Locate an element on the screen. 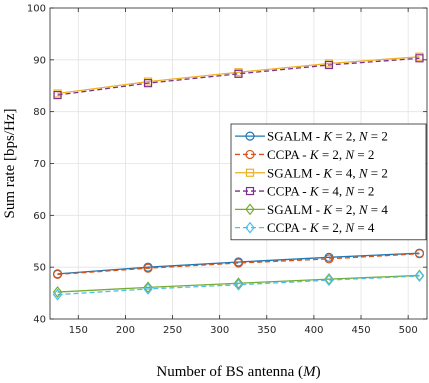 Image resolution: width=429 pixels, height=383 pixels. y-tick-label: 80 is located at coordinates (39, 112).